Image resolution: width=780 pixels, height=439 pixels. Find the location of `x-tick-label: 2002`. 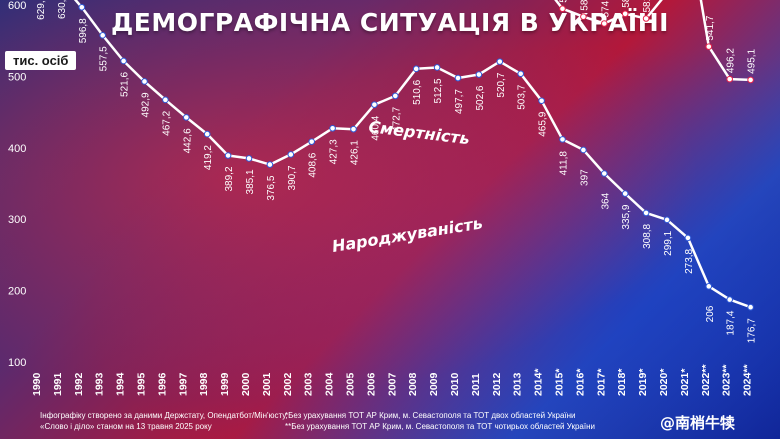

x-tick-label: 2002 is located at coordinates (288, 384).